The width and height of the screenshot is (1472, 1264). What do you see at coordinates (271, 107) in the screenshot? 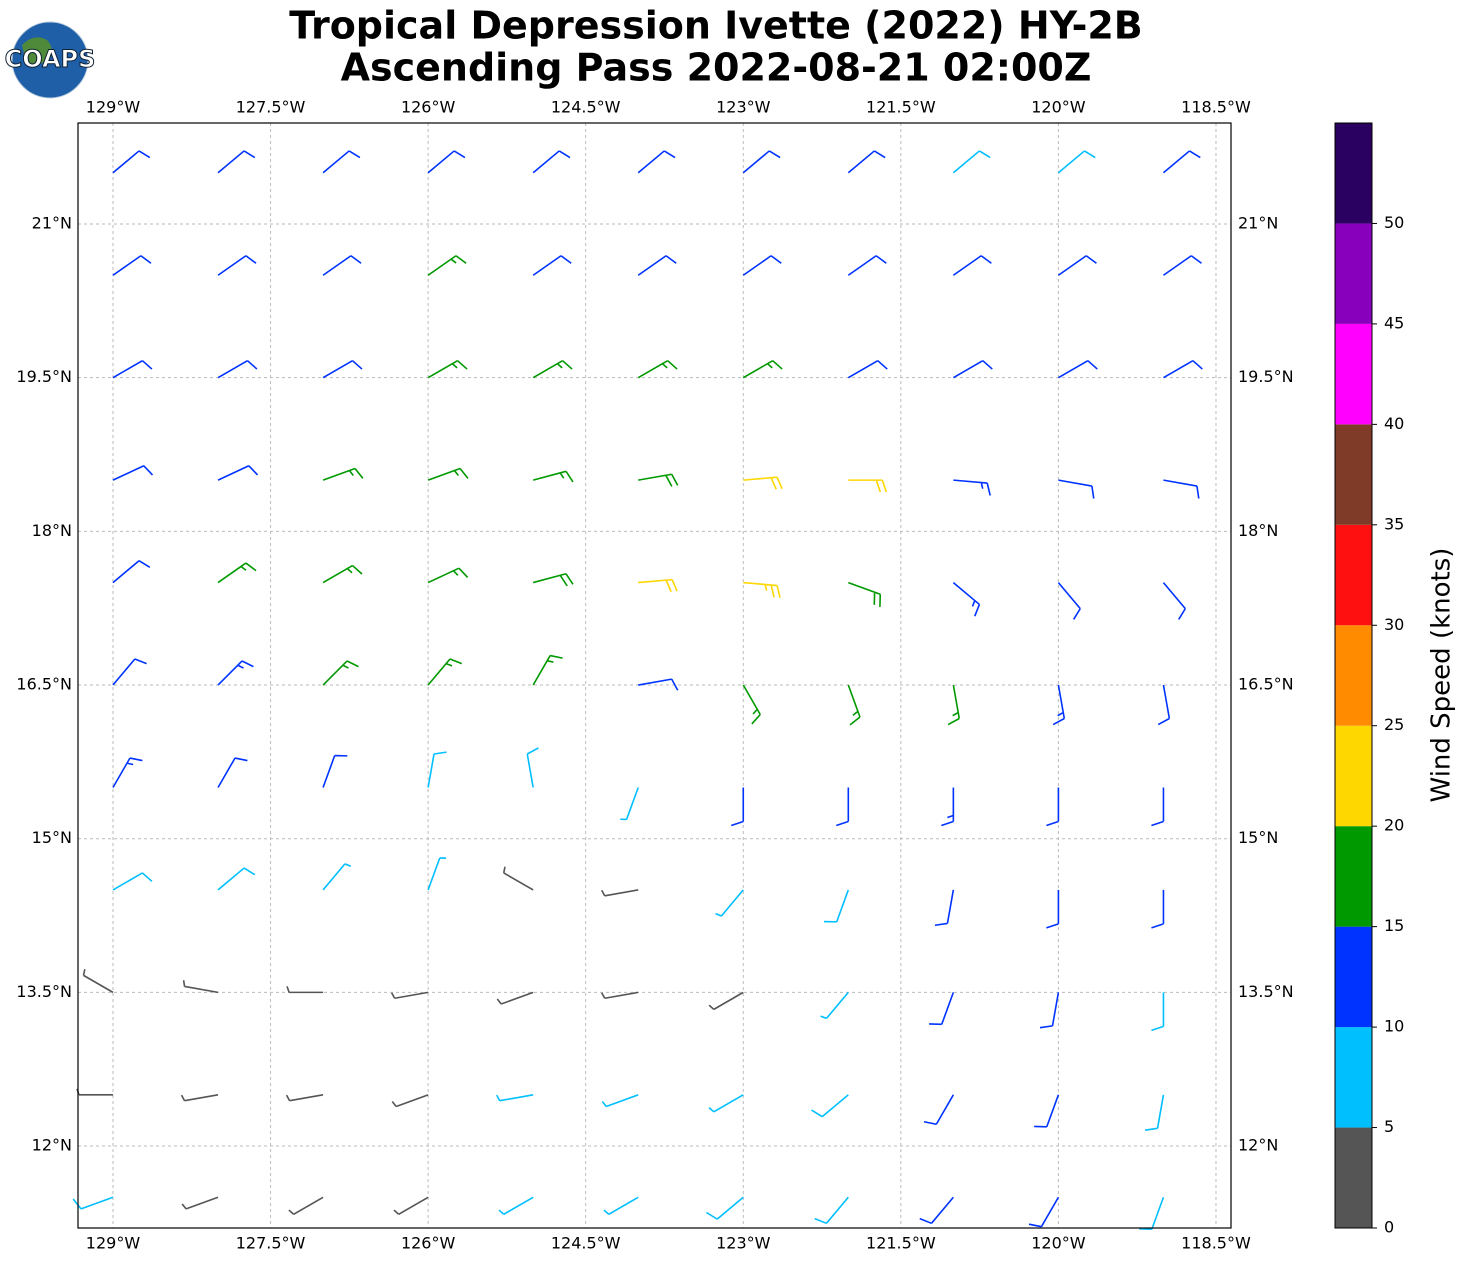
I see `x-tick-label: 127.5°W` at bounding box center [271, 107].